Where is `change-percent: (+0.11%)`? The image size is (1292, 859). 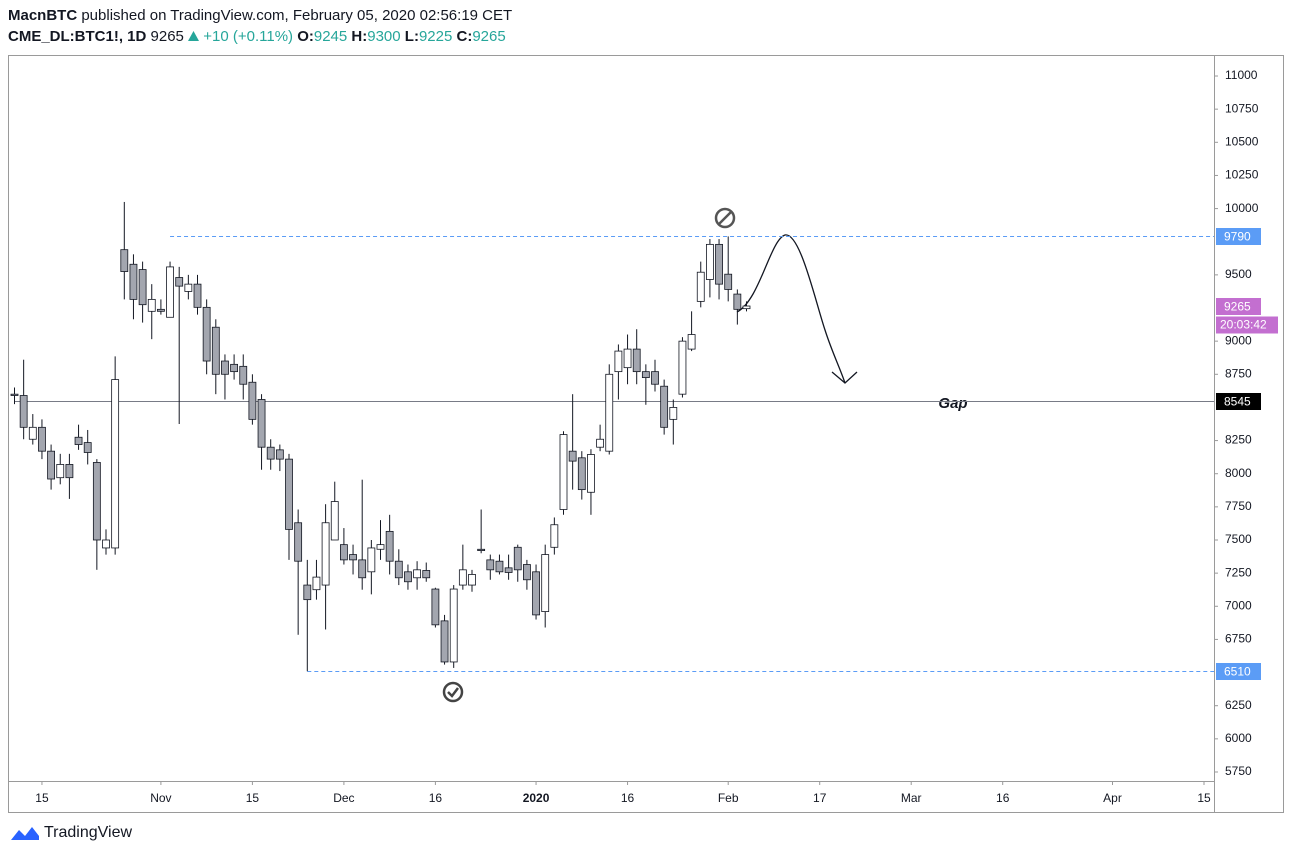
change-percent: (+0.11%) is located at coordinates (263, 36).